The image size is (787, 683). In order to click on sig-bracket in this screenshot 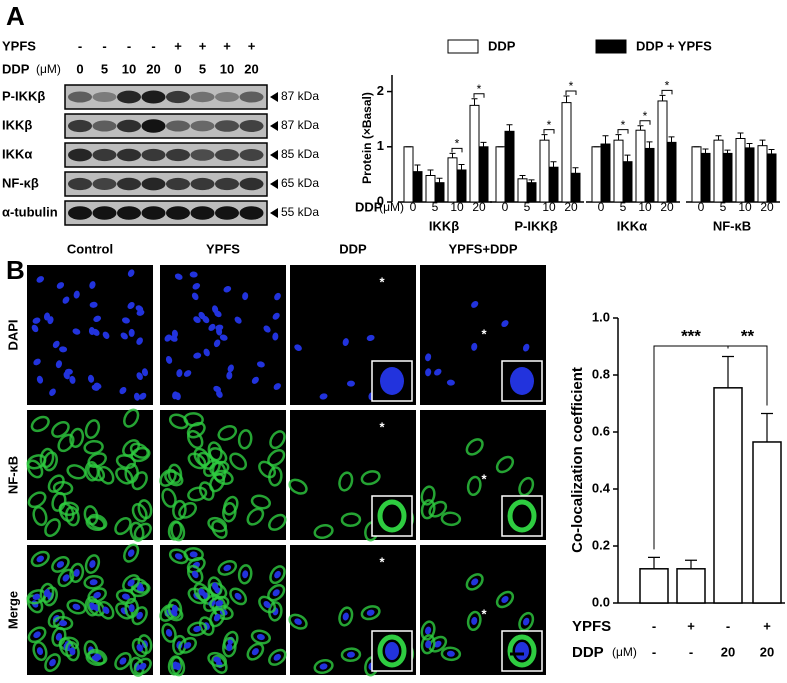, I will do `click(623, 131)`.